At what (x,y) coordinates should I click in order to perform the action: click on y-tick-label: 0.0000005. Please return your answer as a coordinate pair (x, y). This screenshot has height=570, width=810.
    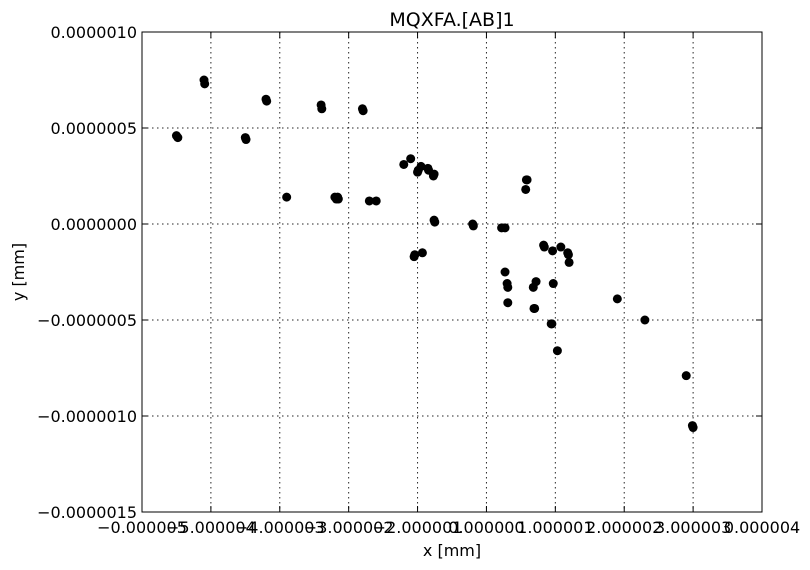
    Looking at the image, I should click on (93, 128).